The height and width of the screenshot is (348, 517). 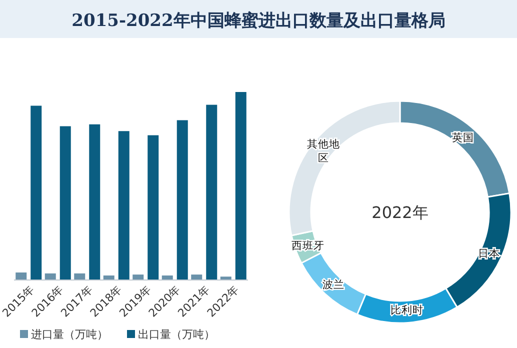 What do you see at coordinates (259, 21) in the screenshot?
I see `title: 2015-2022年中国蜂蜜进出口数量及出口量格局` at bounding box center [259, 21].